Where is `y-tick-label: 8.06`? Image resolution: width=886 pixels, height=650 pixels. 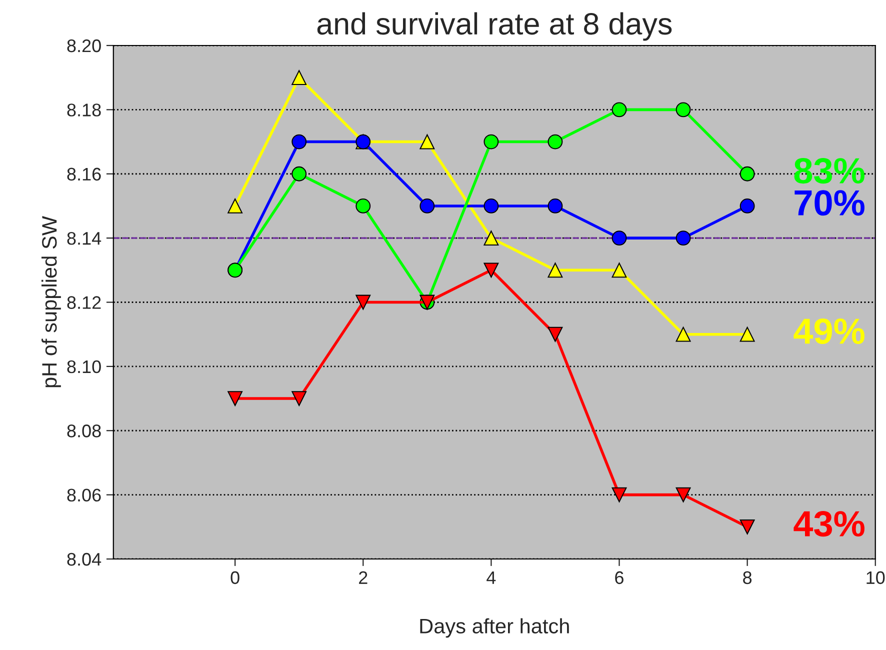 y-tick-label: 8.06 is located at coordinates (84, 495).